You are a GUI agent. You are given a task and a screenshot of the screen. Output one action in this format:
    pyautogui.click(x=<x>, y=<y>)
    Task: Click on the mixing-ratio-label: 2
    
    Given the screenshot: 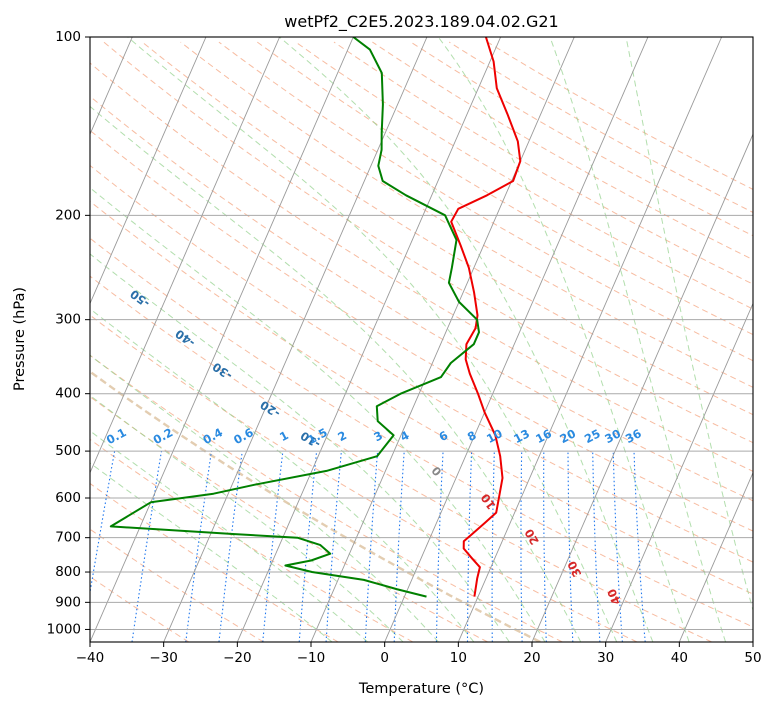 What is the action you would take?
    pyautogui.click(x=342, y=436)
    